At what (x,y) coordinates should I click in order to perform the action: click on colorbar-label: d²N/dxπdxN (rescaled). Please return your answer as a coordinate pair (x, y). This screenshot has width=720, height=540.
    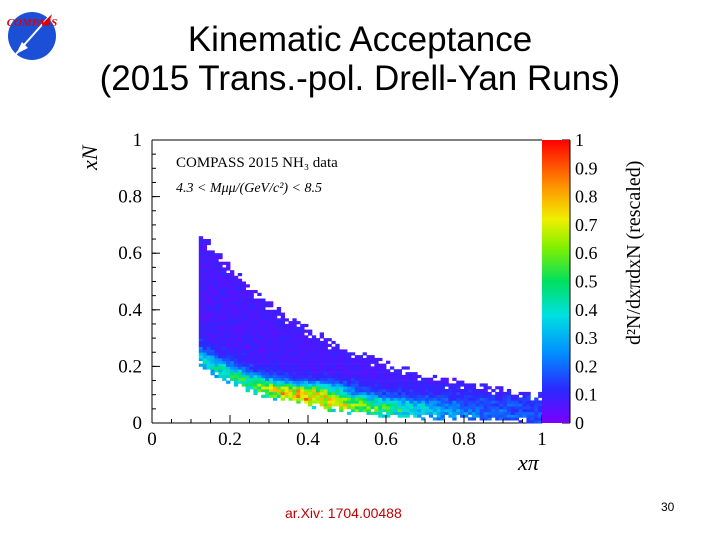
    Looking at the image, I should click on (634, 253).